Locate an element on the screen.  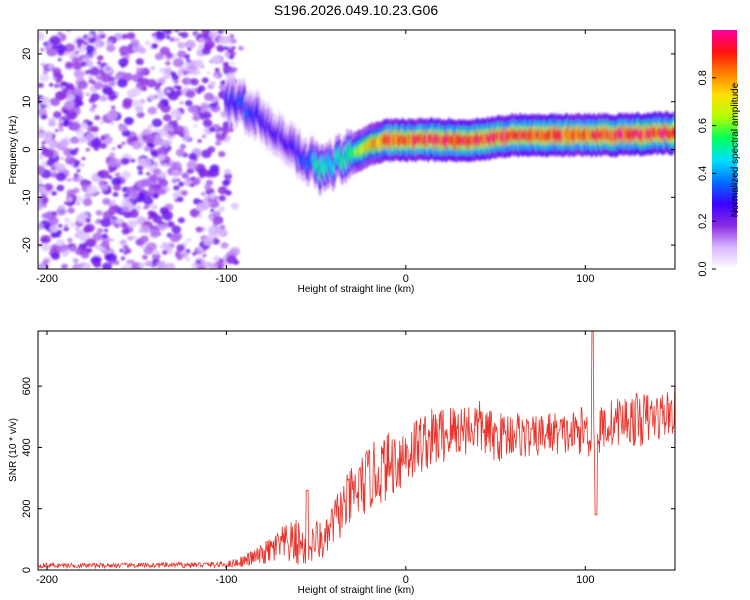
snr-x-label: Height of straight line (km) is located at coordinates (356, 590).